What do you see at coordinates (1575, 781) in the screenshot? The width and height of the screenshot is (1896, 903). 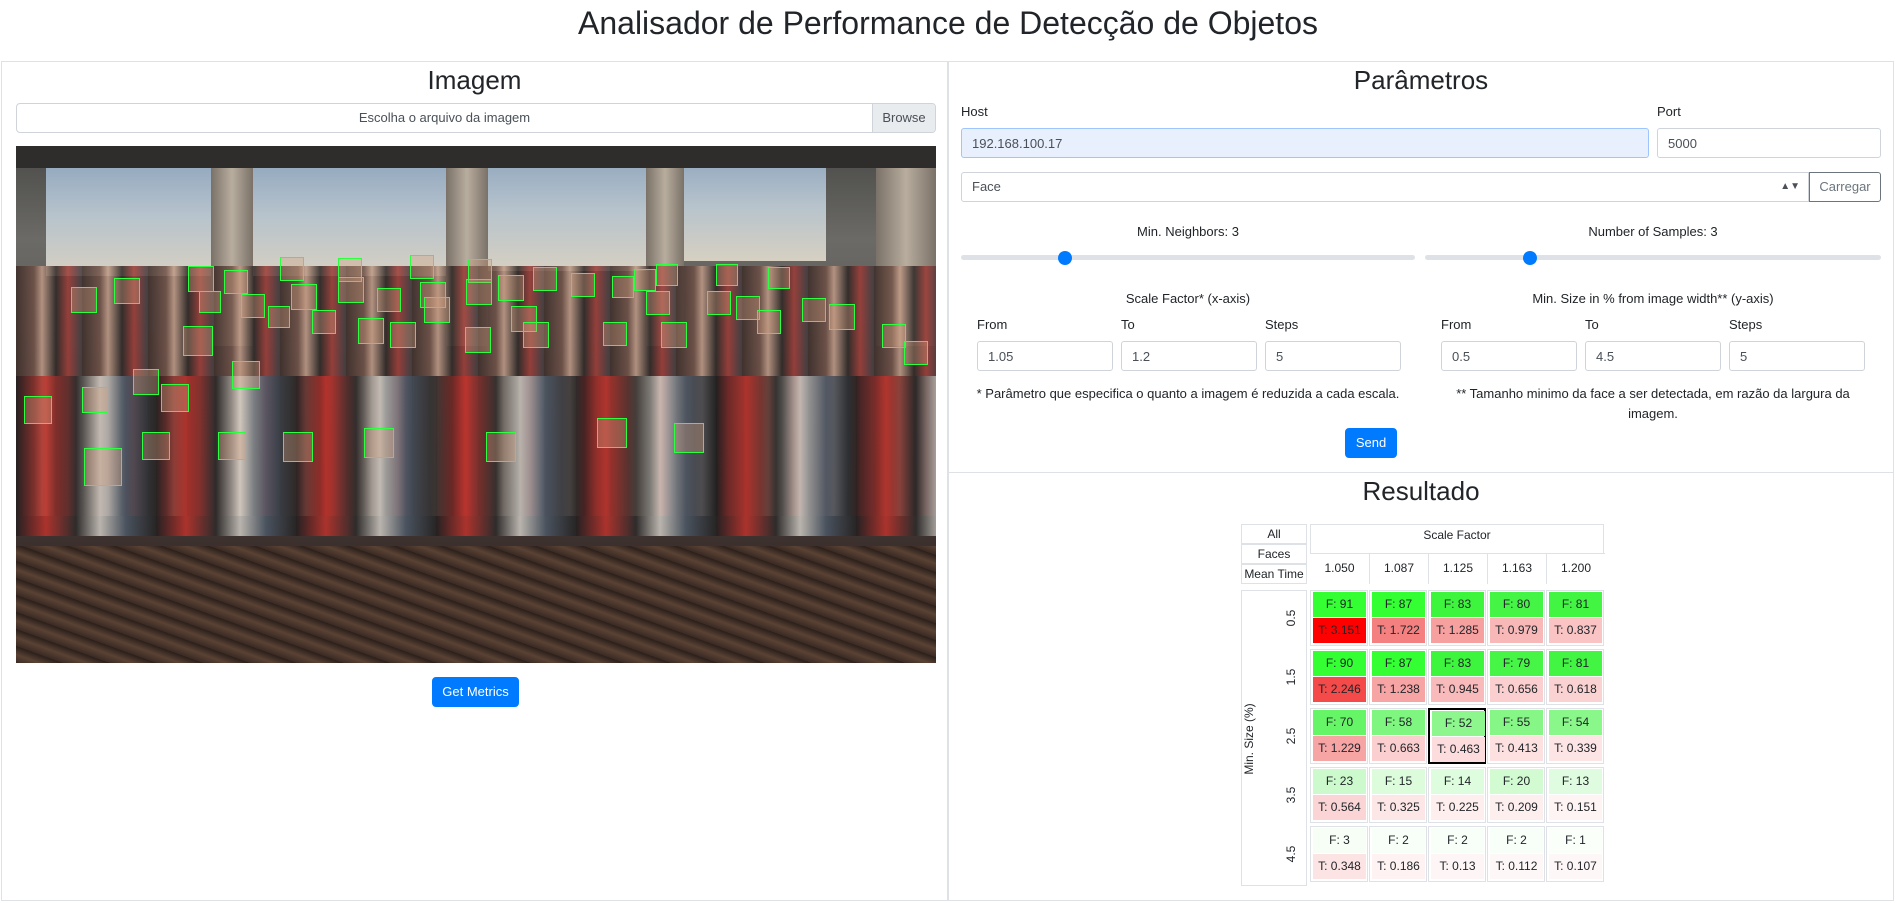 I see `faces-count: F: 13` at bounding box center [1575, 781].